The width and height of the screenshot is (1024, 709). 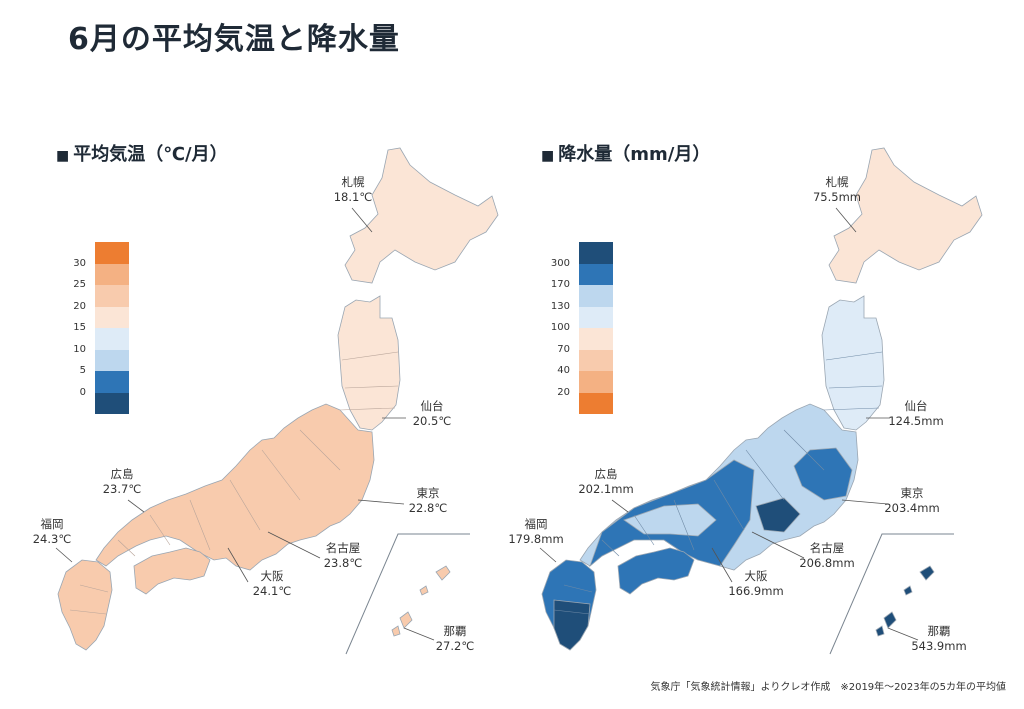 What do you see at coordinates (915, 421) in the screenshot?
I see `city-value-label: 124.5mm` at bounding box center [915, 421].